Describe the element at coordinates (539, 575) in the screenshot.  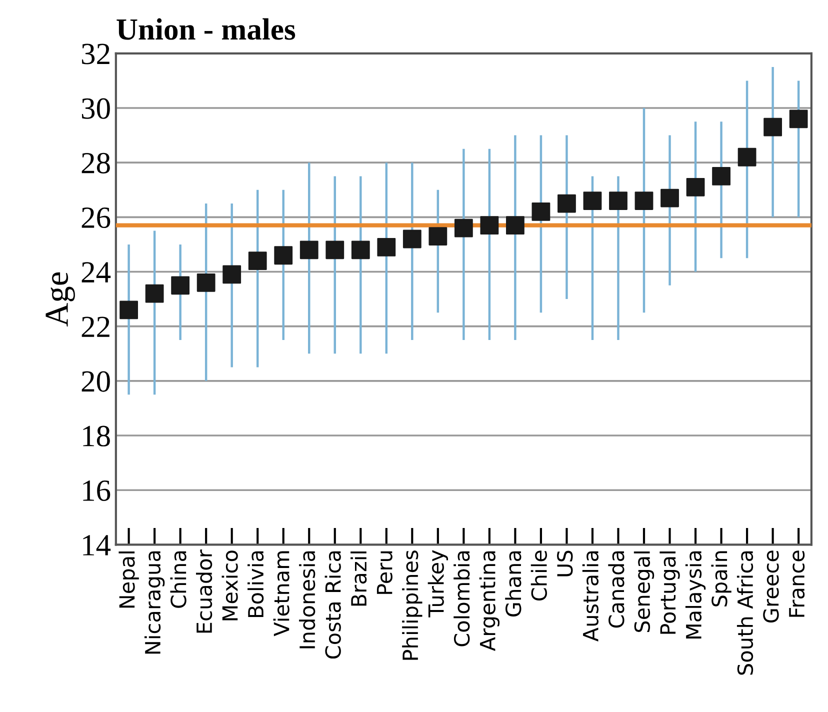
I see `x-tick-label: Chile` at that location.